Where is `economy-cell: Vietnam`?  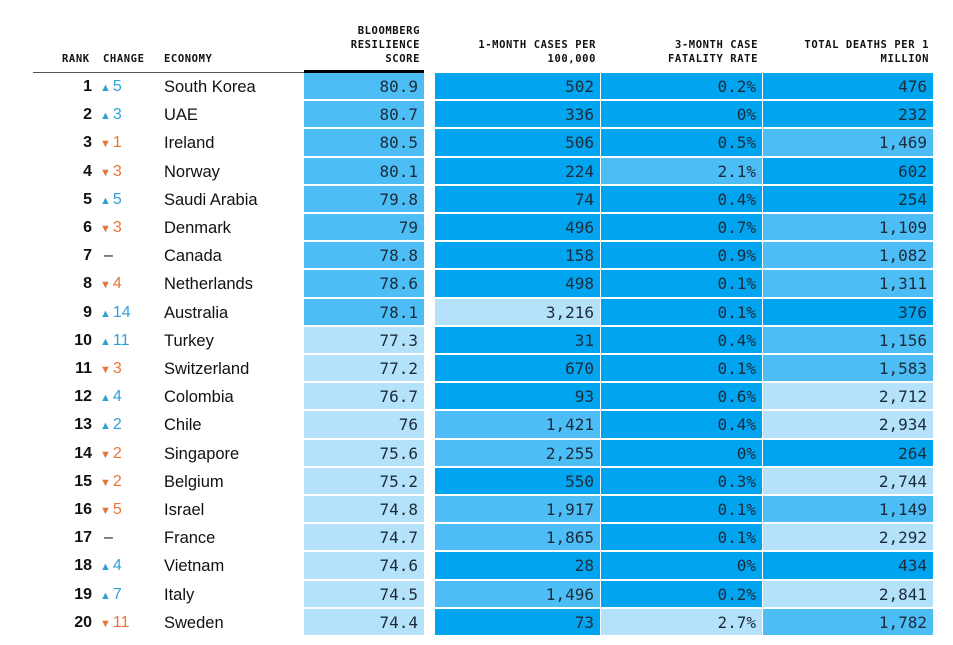
economy-cell: Vietnam is located at coordinates (194, 566).